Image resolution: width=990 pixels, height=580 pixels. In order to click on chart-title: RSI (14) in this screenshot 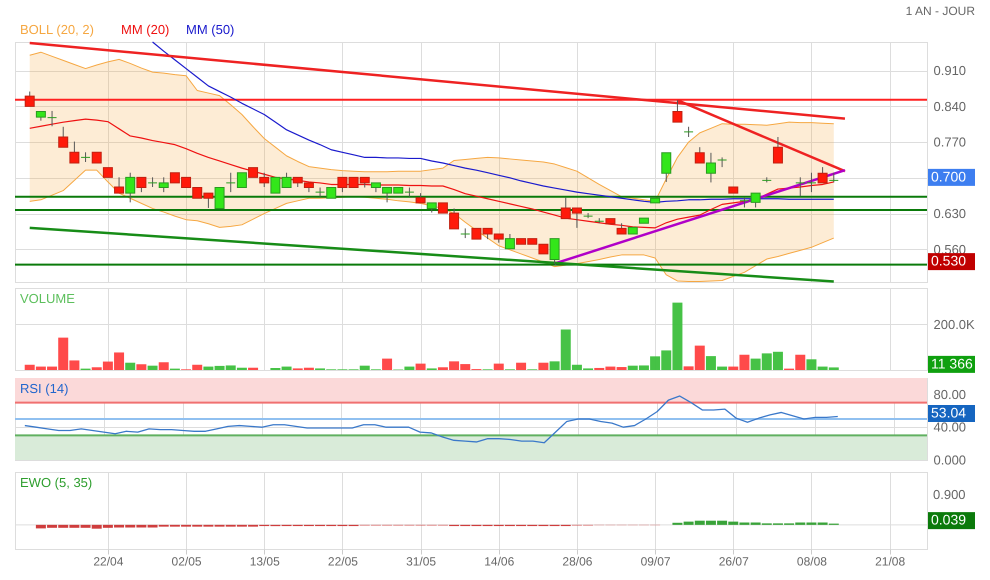, I will do `click(44, 388)`.